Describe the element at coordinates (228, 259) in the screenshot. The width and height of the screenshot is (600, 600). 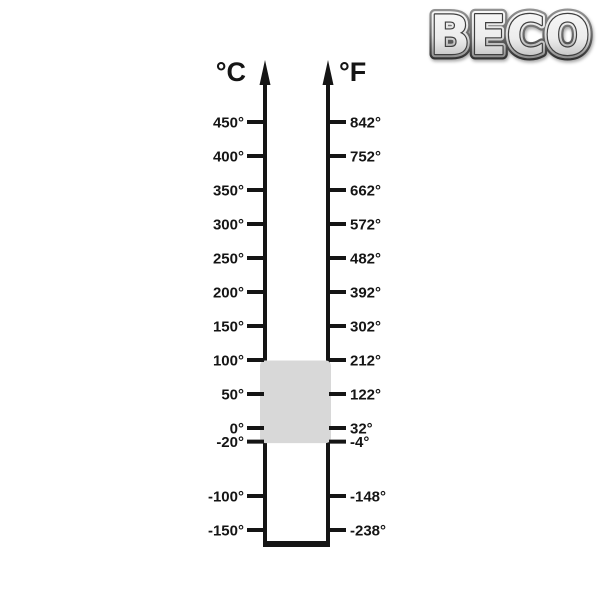
I see `celsius-tick-label: 250°` at that location.